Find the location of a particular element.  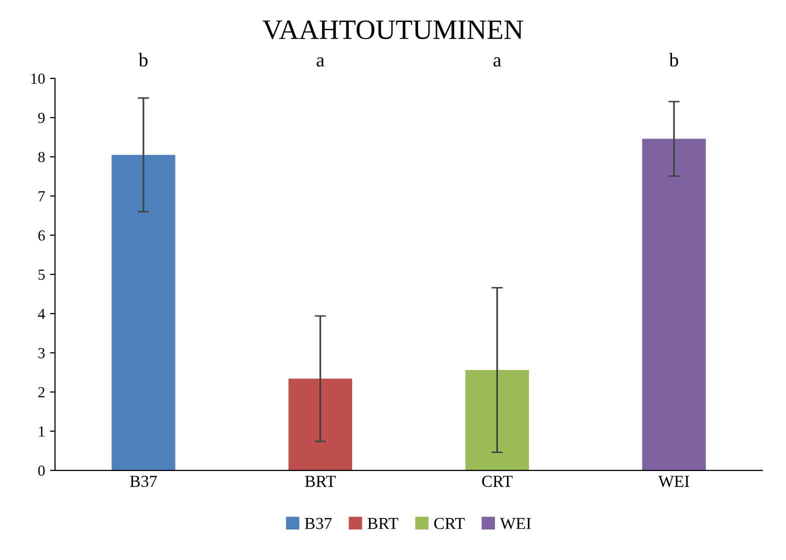

y-tick-label: 2 is located at coordinates (41, 392).